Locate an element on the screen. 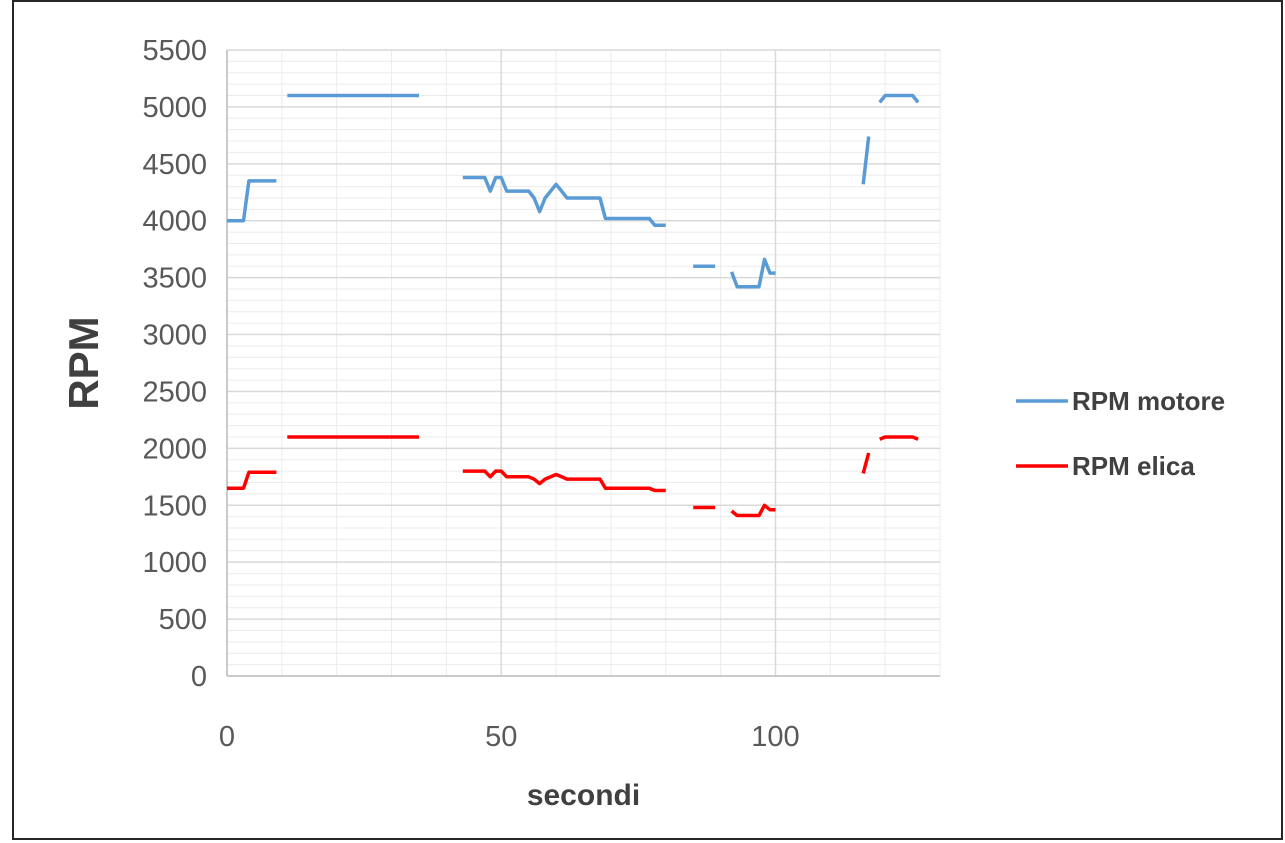 The width and height of the screenshot is (1285, 843). y-tick-label: 1500 is located at coordinates (174, 506).